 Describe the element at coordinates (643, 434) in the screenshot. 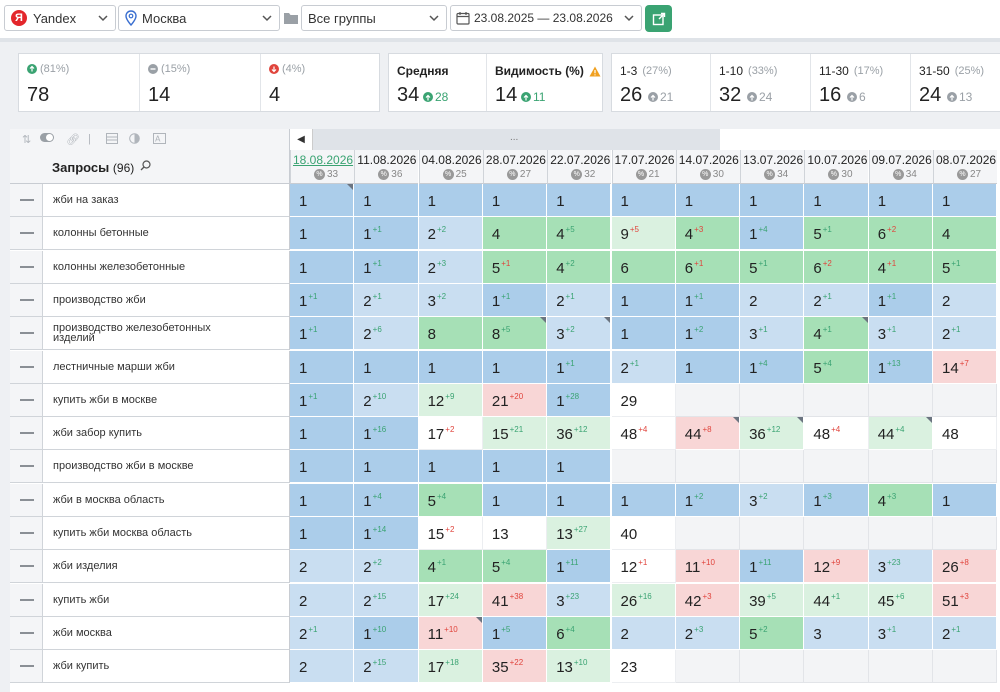

I see `position-cell: 48+4` at that location.